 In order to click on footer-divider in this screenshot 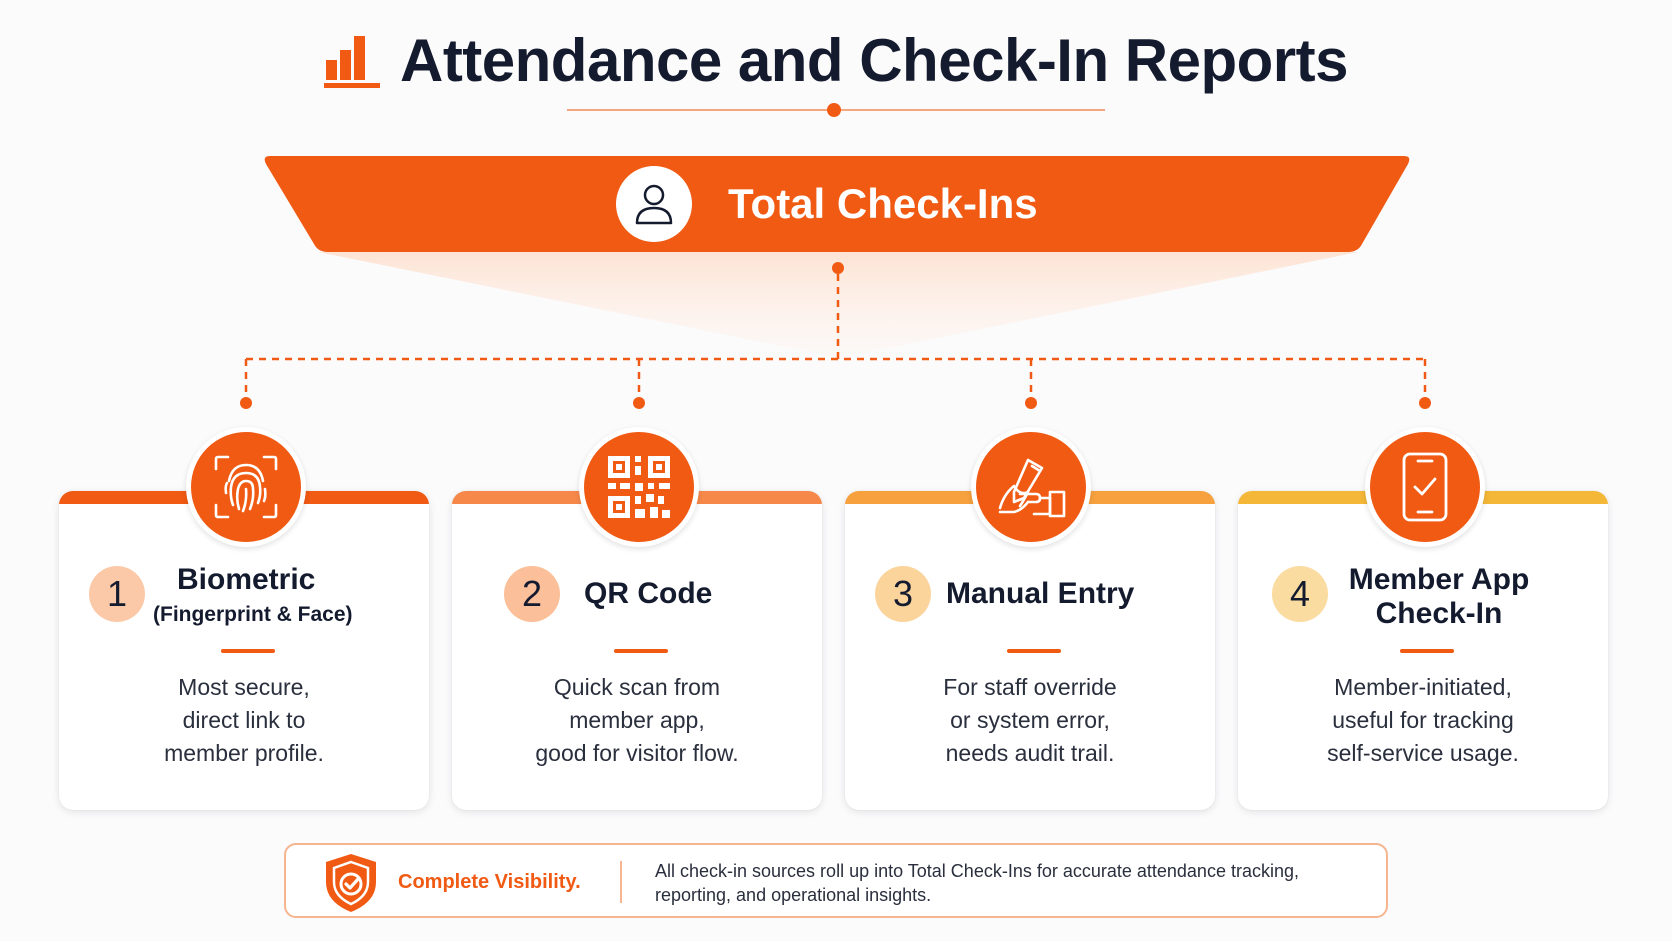, I will do `click(621, 882)`.